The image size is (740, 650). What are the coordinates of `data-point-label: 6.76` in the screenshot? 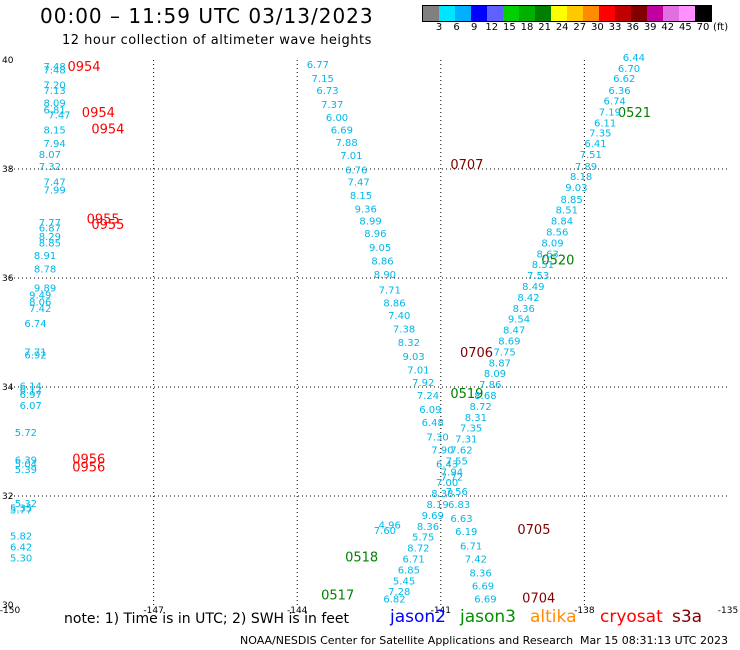 It's located at (356, 170).